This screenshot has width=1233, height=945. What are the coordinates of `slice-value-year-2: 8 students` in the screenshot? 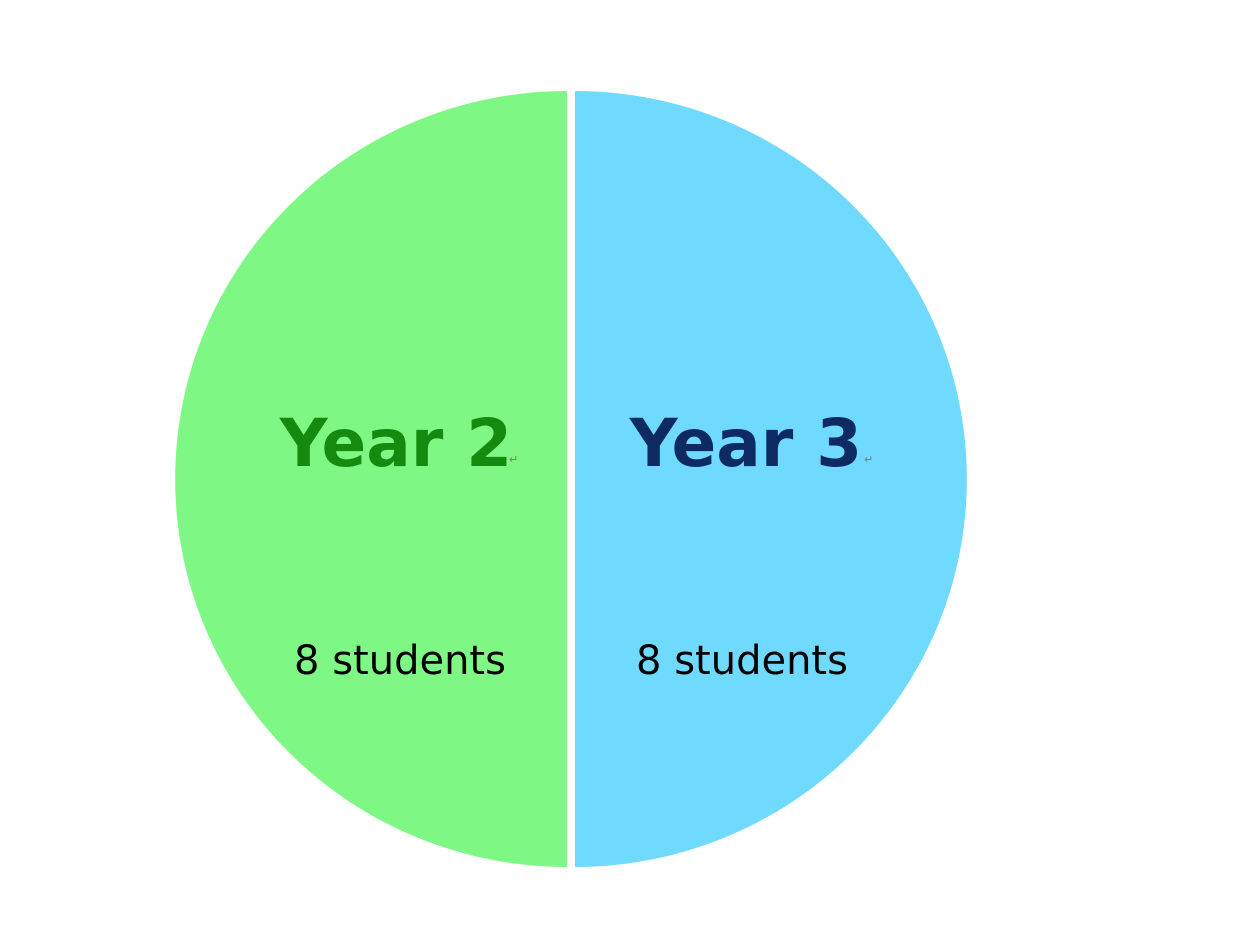 It's located at (400, 661).